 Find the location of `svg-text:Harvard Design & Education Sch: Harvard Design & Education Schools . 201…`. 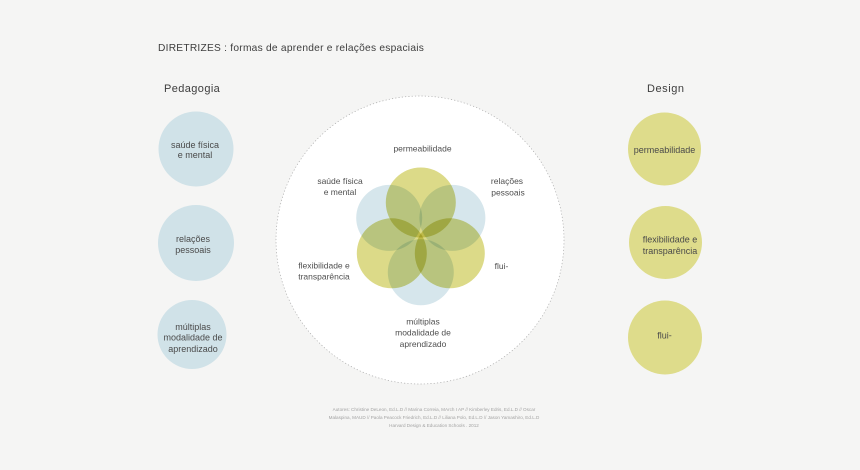

svg-text:Harvard Design & Education Sch: Harvard Design & Education Schools . 201… is located at coordinates (434, 425).